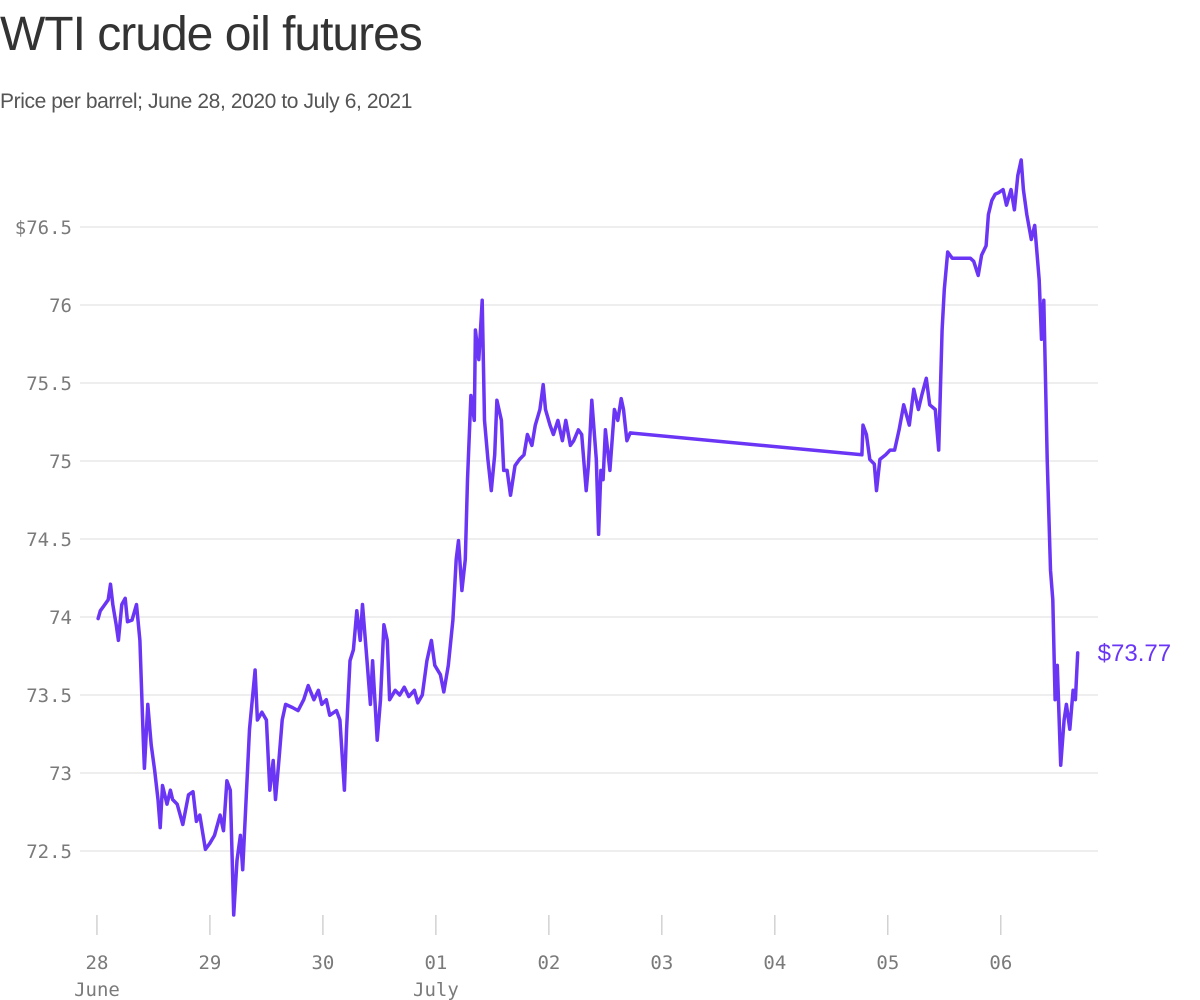  I want to click on x-tick-label: 06, so click(1000, 963).